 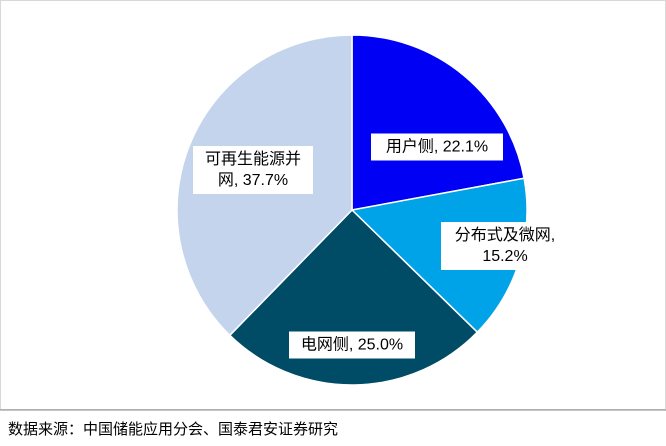 I want to click on slice-label: 分布式及微网, 15.2%, so click(x=505, y=246).